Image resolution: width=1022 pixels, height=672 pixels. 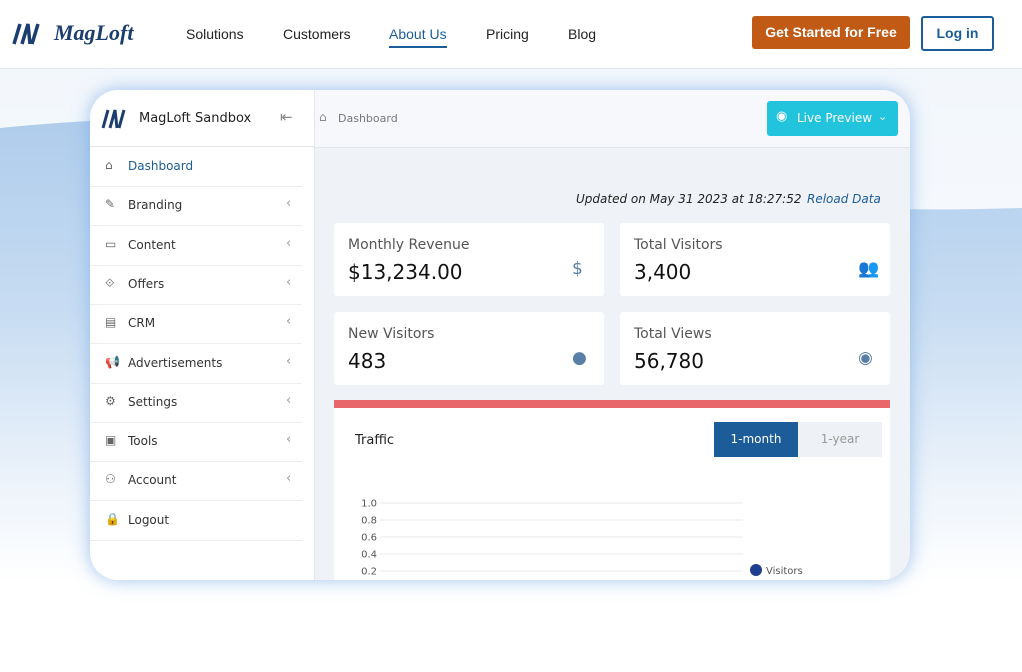 What do you see at coordinates (110, 282) in the screenshot?
I see `item-icon: ⟐` at bounding box center [110, 282].